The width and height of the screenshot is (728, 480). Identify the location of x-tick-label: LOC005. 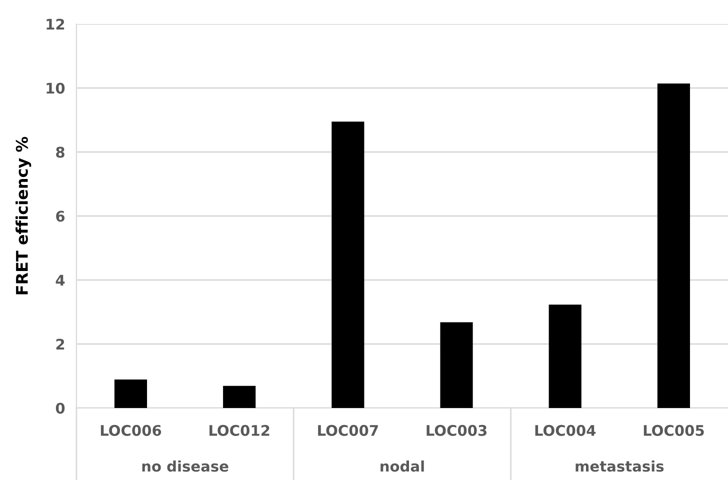
(674, 430).